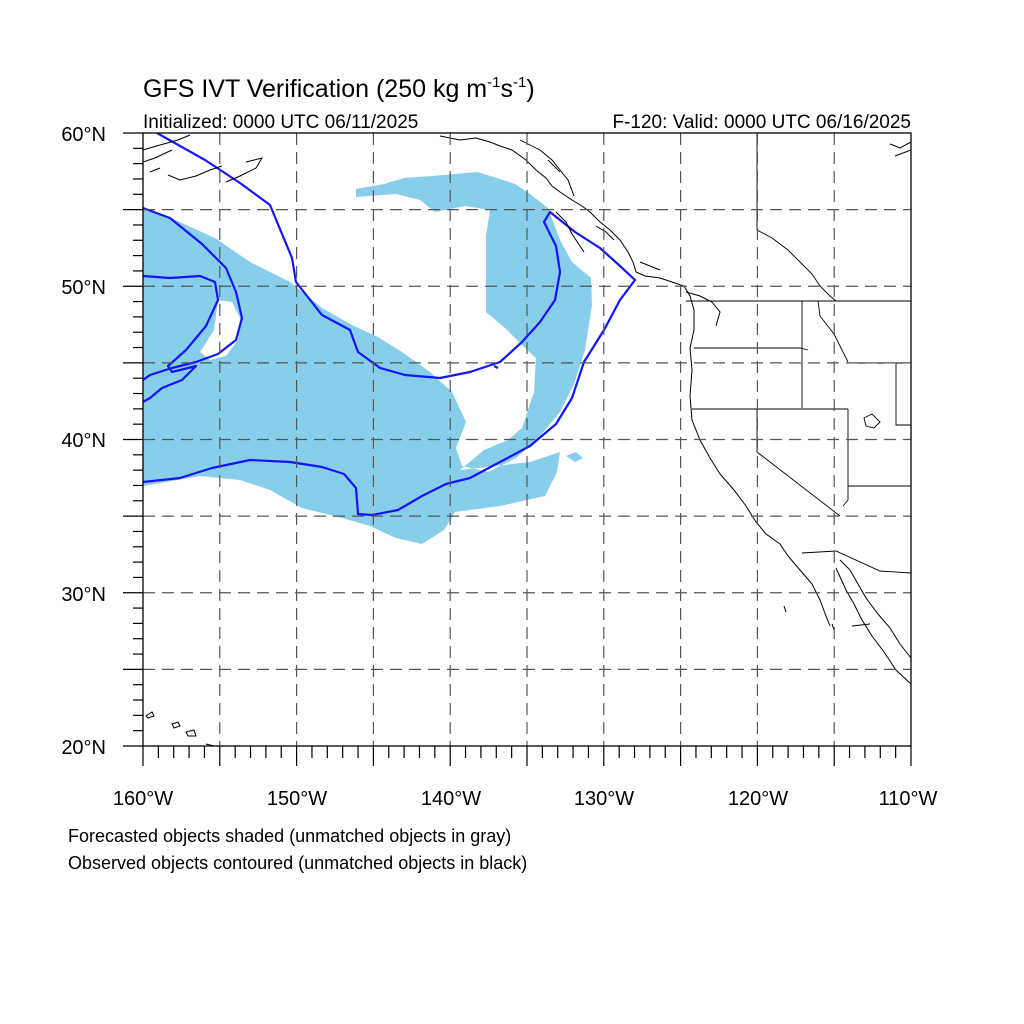 The image size is (1024, 1024). I want to click on lon-label-150w: 150°W, so click(297, 799).